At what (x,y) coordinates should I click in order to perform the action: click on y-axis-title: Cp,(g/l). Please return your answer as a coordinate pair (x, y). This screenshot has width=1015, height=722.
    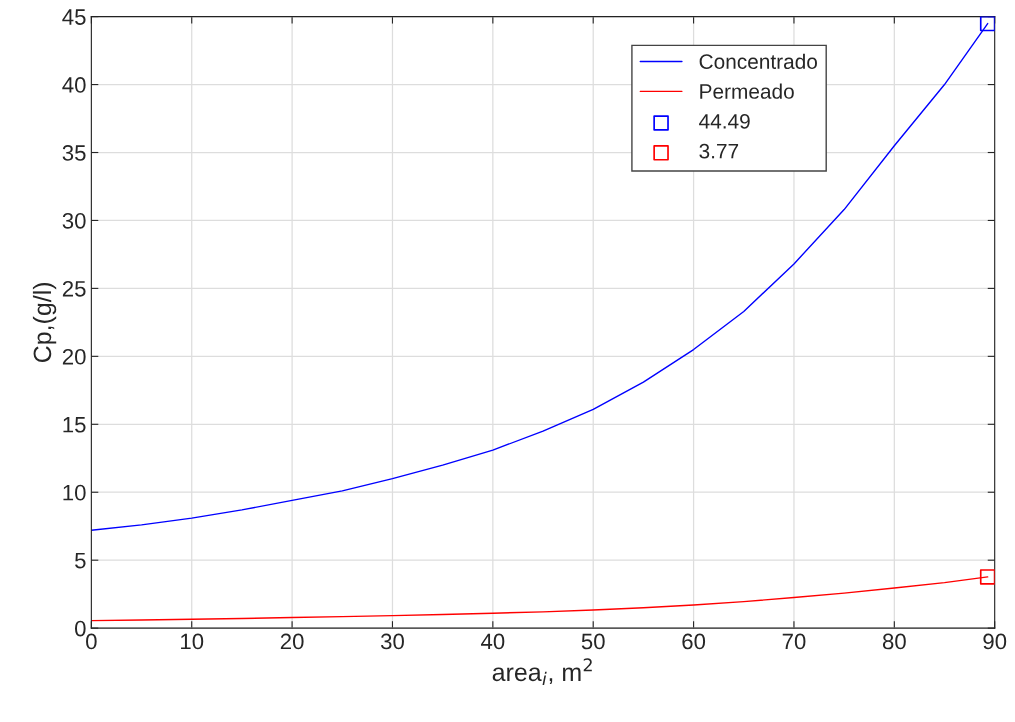
    Looking at the image, I should click on (44, 322).